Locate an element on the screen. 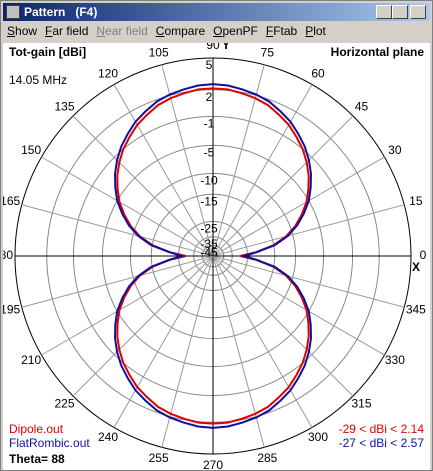 The width and height of the screenshot is (433, 471). angle-label: 90 is located at coordinates (213, 47).